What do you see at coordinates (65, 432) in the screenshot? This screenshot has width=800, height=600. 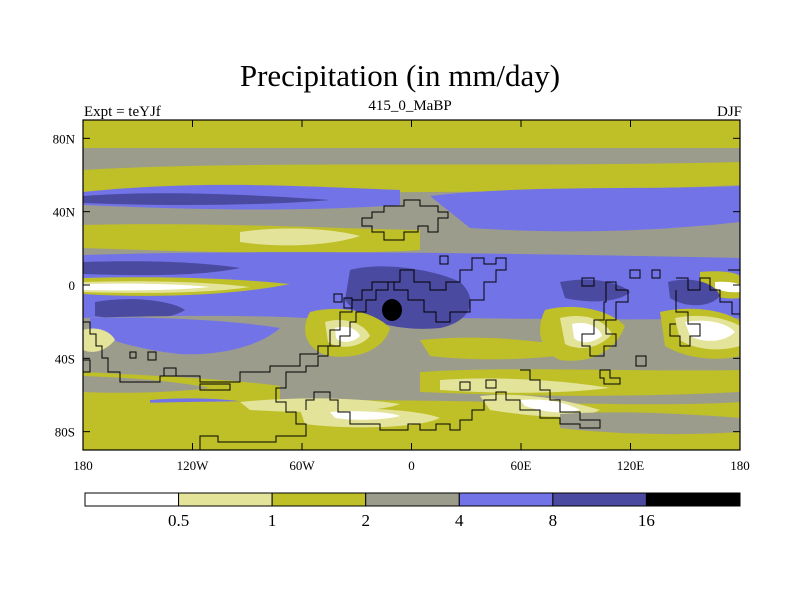 I see `y-tick-label: 80S` at bounding box center [65, 432].